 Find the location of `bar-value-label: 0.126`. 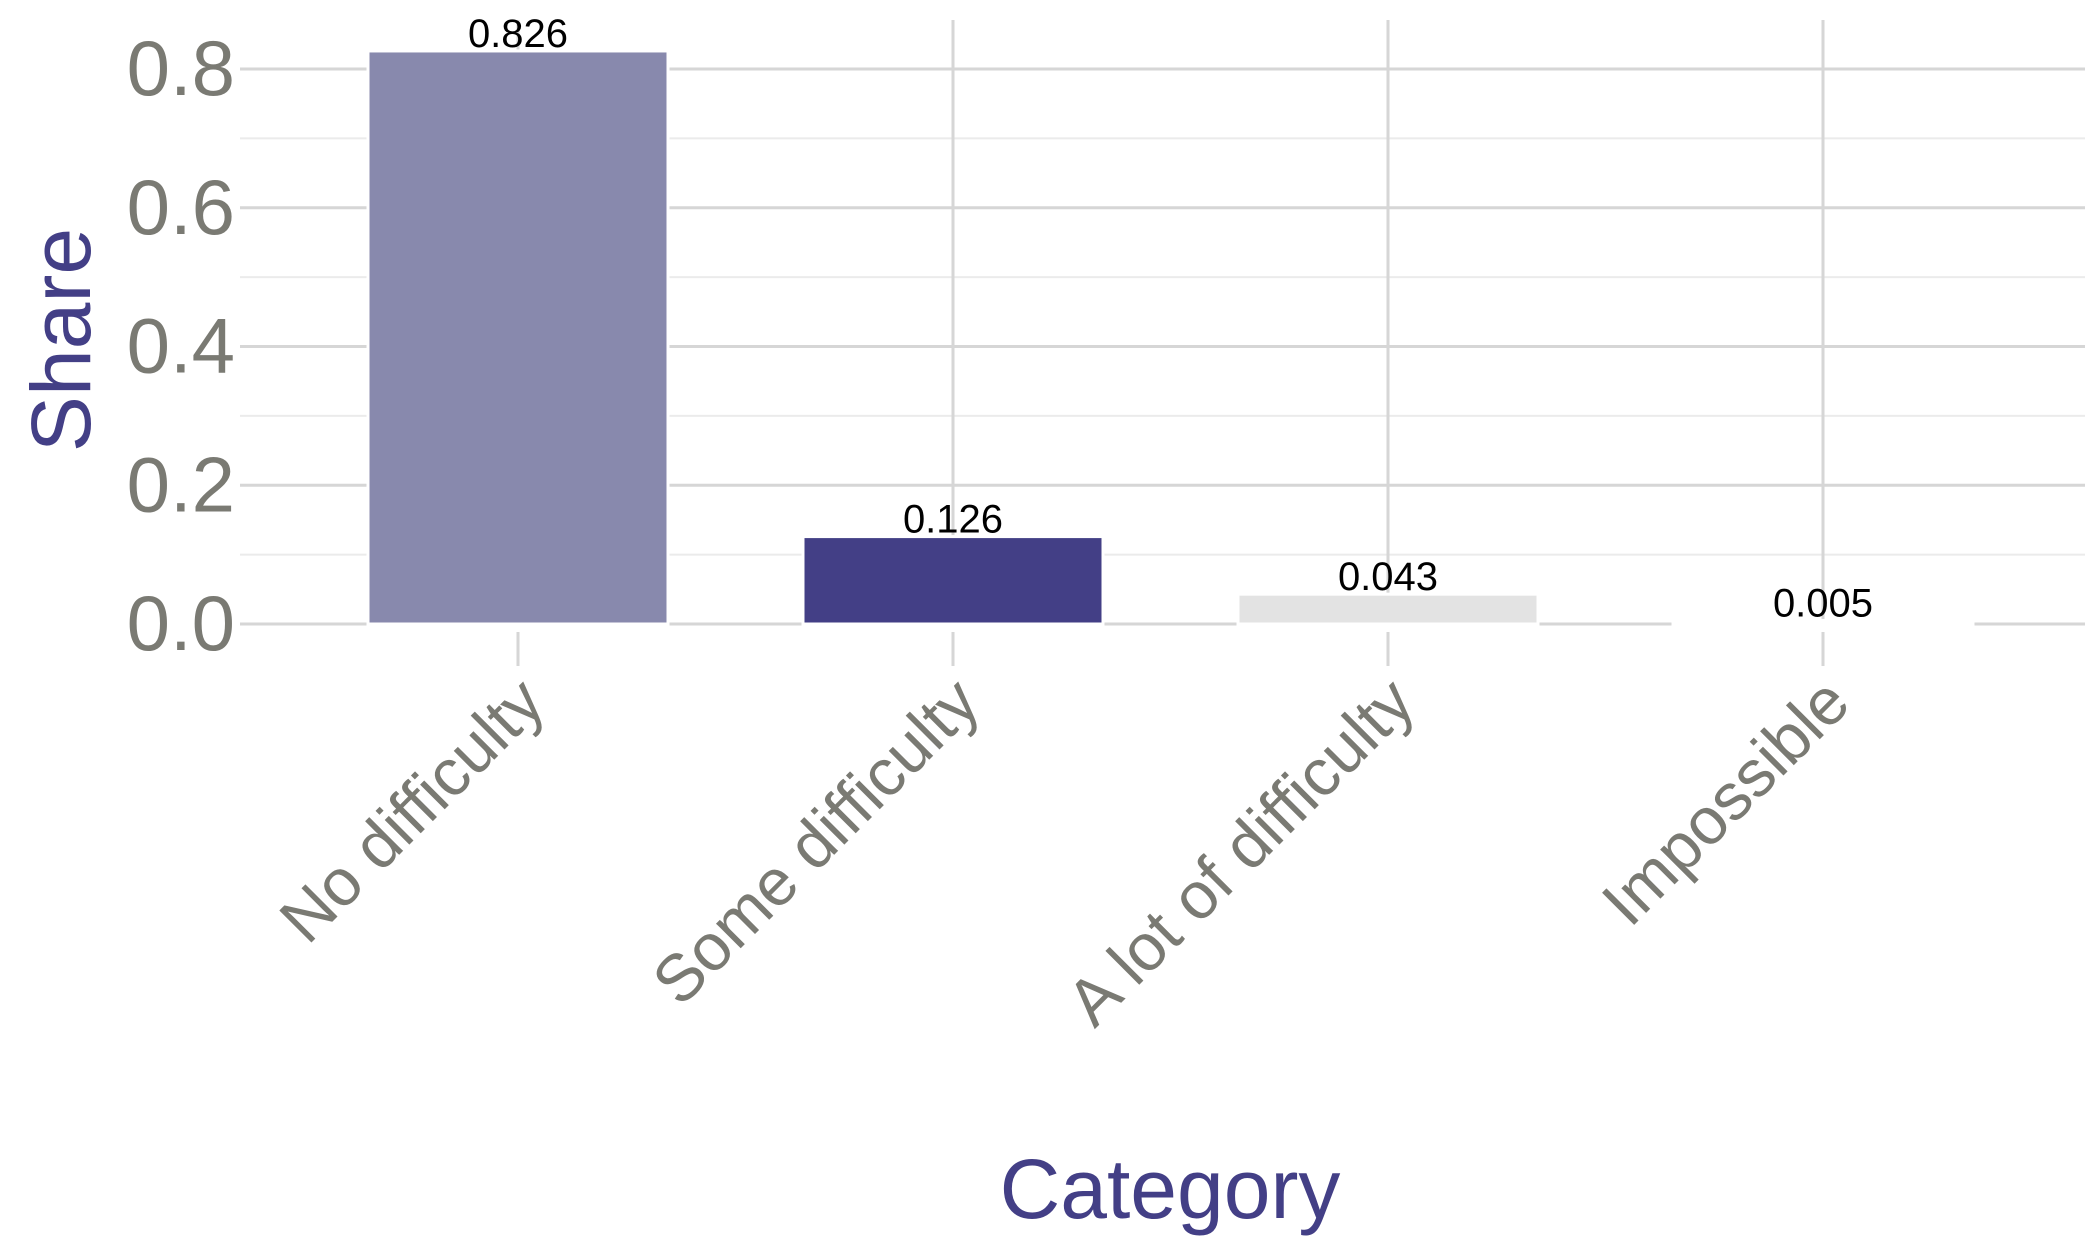

bar-value-label: 0.126 is located at coordinates (953, 520).